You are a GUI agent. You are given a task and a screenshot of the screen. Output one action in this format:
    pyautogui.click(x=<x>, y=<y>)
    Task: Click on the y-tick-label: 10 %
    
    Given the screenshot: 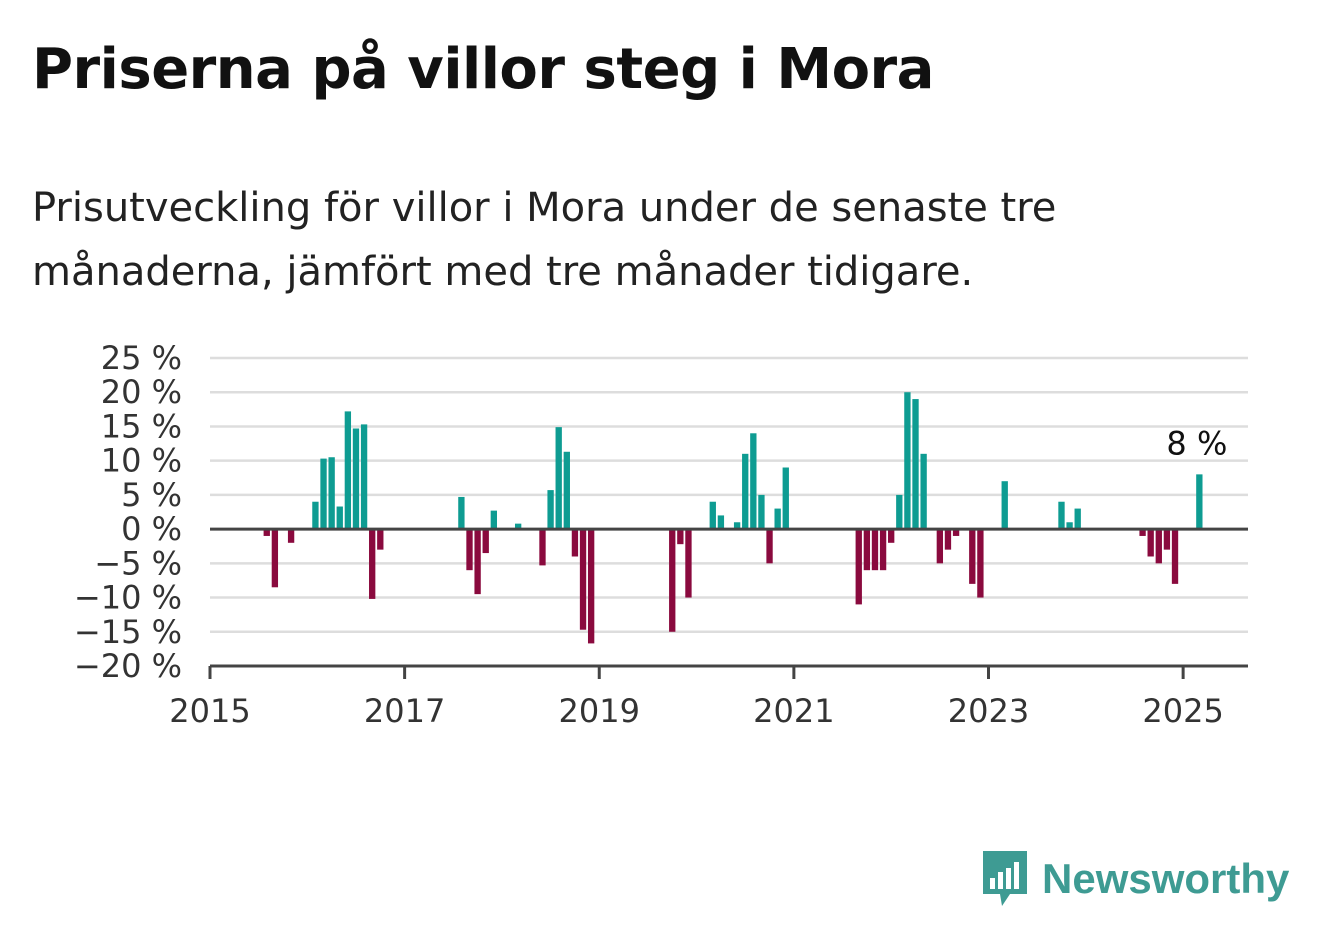 What is the action you would take?
    pyautogui.click(x=141, y=461)
    